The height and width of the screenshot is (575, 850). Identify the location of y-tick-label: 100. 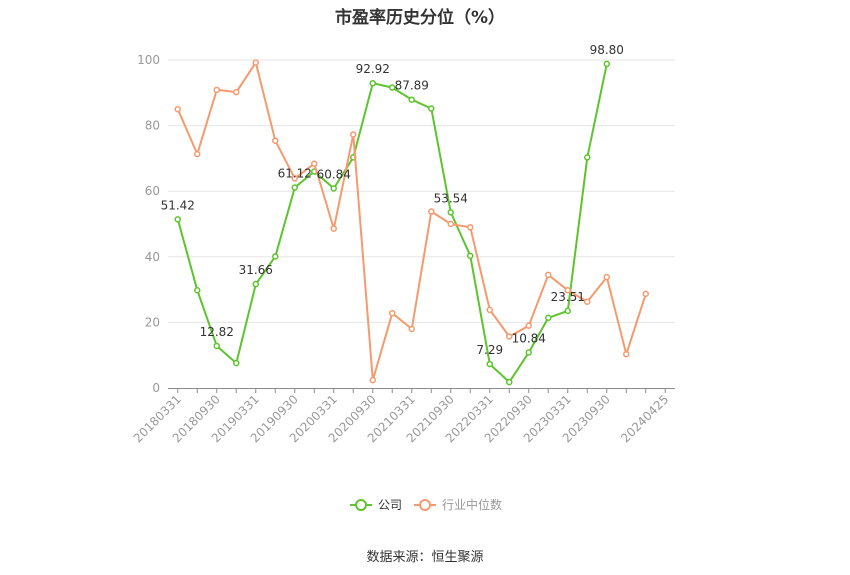
(148, 60).